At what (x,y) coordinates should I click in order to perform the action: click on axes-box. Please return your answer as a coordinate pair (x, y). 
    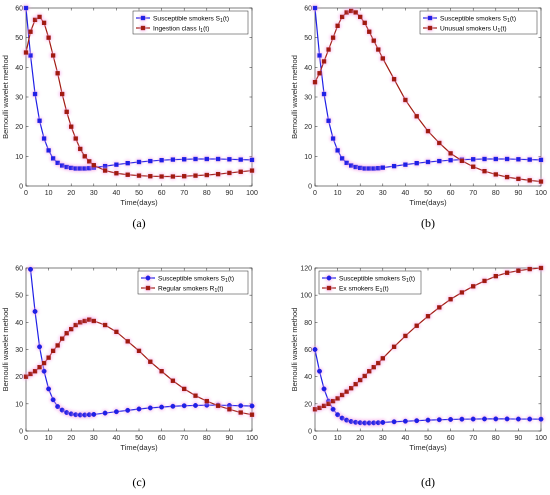
    Looking at the image, I should click on (428, 349).